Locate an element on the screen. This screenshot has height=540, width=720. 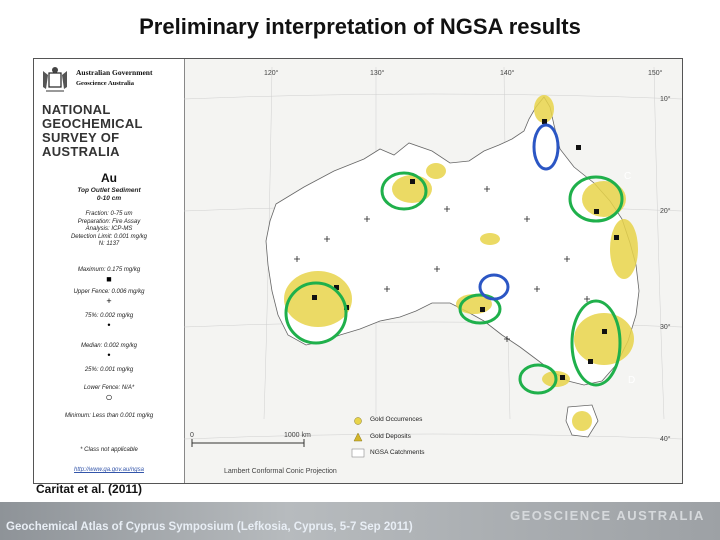
sample-type: Top Outlet Sediment 0-10 cm is located at coordinates (109, 194).